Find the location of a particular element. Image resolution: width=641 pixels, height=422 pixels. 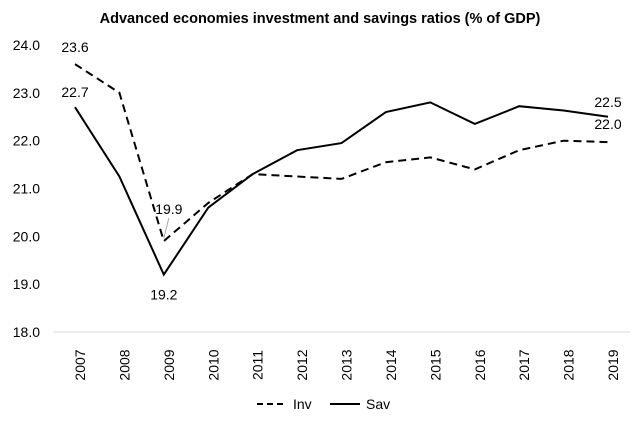

x-tick-label: 2017 is located at coordinates (524, 364).